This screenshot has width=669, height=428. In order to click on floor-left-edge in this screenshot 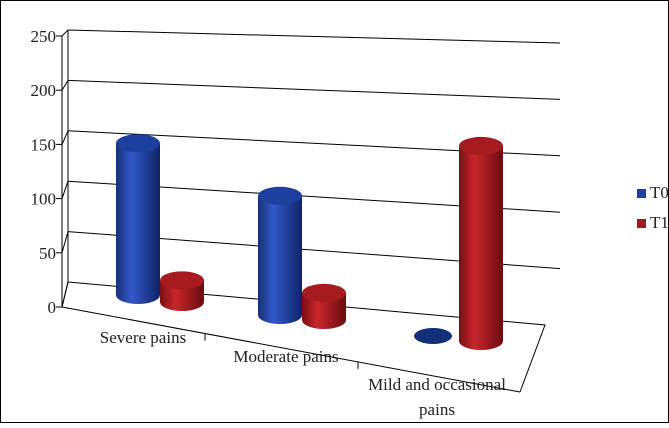, I will do `click(65, 294)`.